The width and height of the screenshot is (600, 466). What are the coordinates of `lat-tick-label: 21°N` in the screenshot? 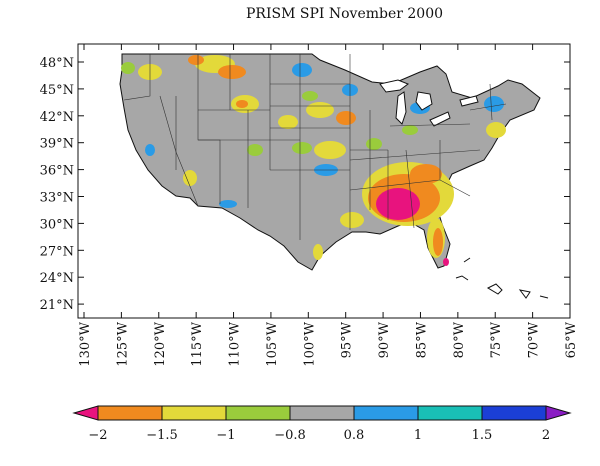 It's located at (57, 305).